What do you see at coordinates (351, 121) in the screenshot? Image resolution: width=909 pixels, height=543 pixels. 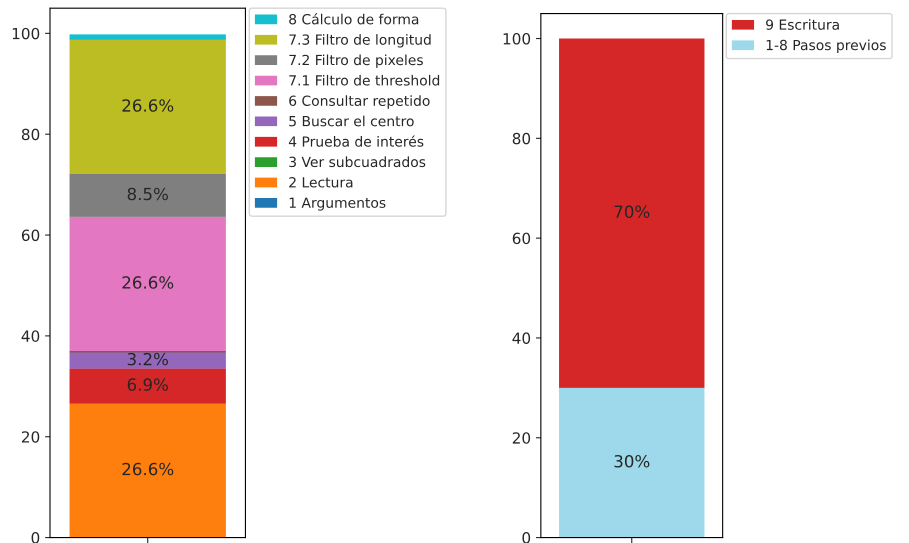 I see `legend-label: 5 Buscar el centro` at bounding box center [351, 121].